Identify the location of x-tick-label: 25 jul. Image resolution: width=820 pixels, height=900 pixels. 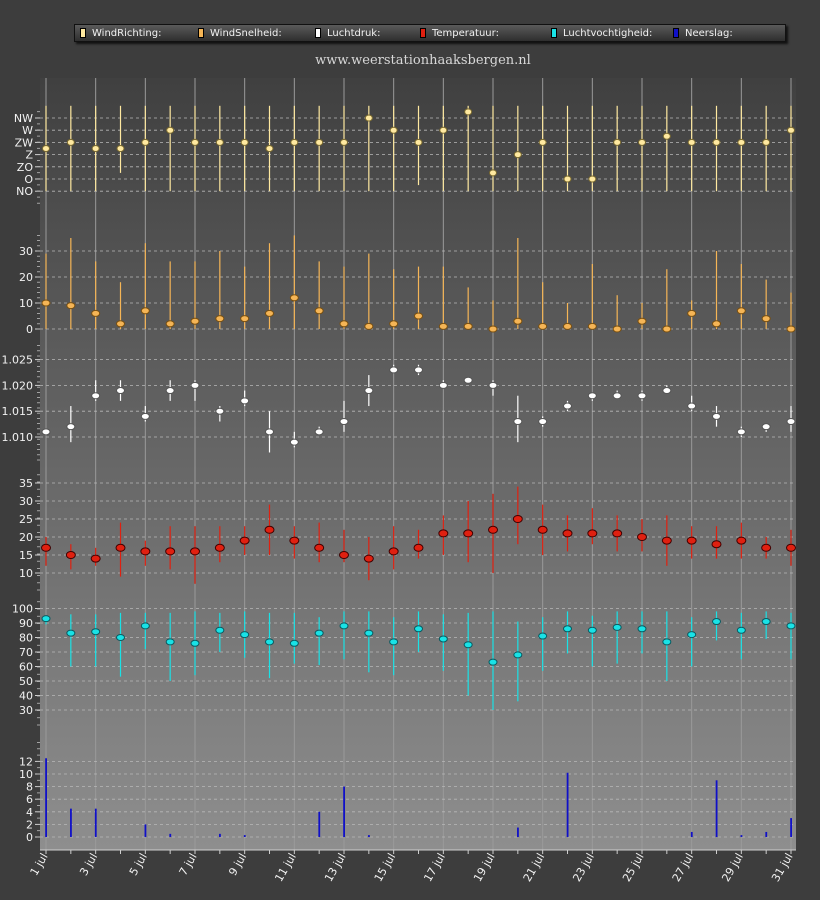
(633, 867).